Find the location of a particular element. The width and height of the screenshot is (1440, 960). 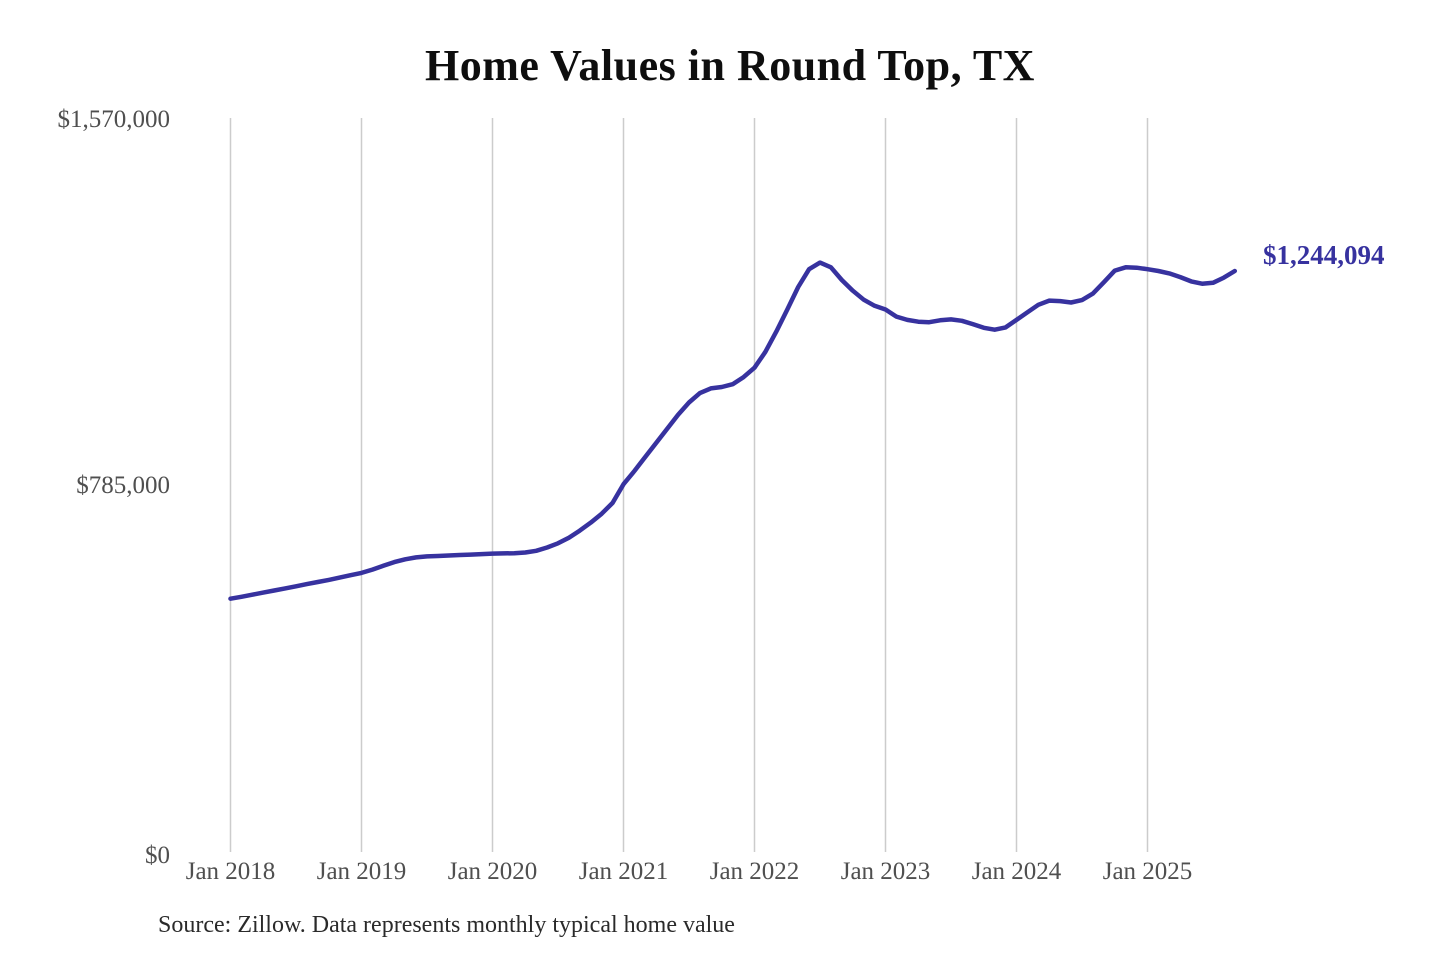

x-tick-label-jan-2022: Jan 2022 is located at coordinates (754, 871).